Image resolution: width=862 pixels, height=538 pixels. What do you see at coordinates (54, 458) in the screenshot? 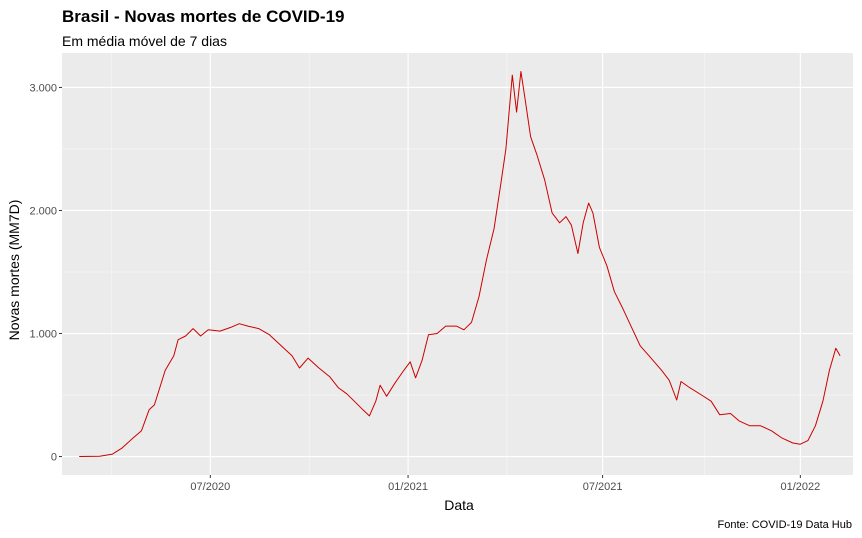
I see `y-tick-label: 0` at bounding box center [54, 458].